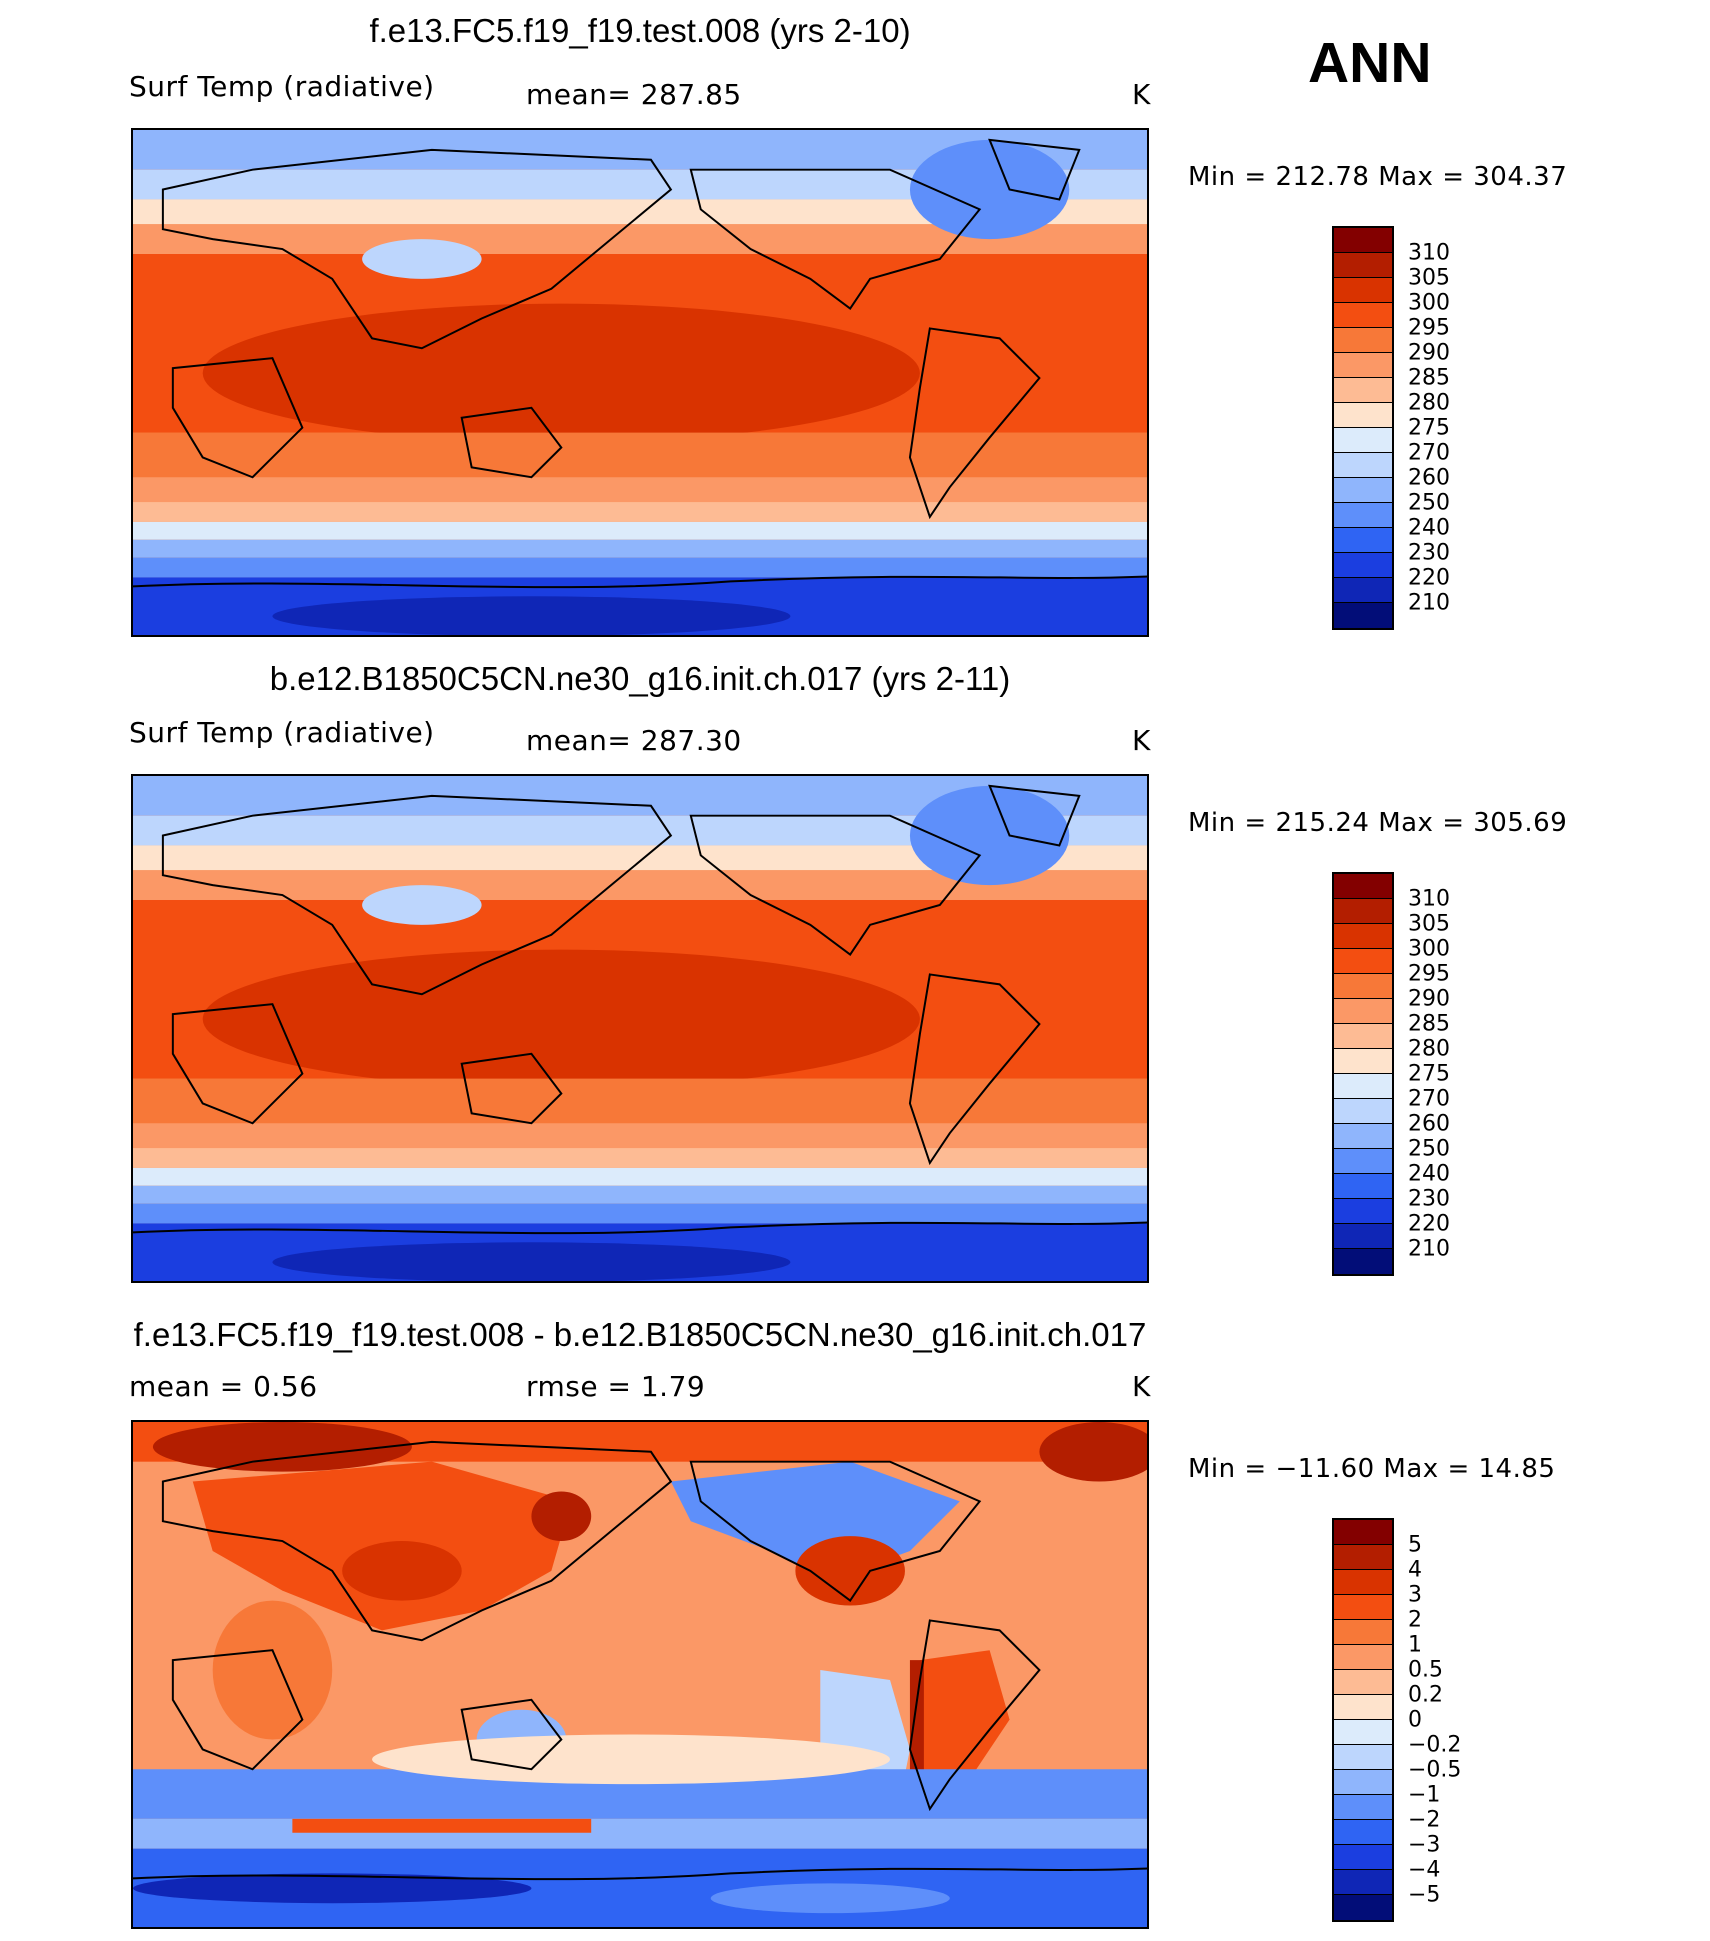 Image resolution: width=1710 pixels, height=1941 pixels. What do you see at coordinates (1141, 740) in the screenshot?
I see `panel2-units: K` at bounding box center [1141, 740].